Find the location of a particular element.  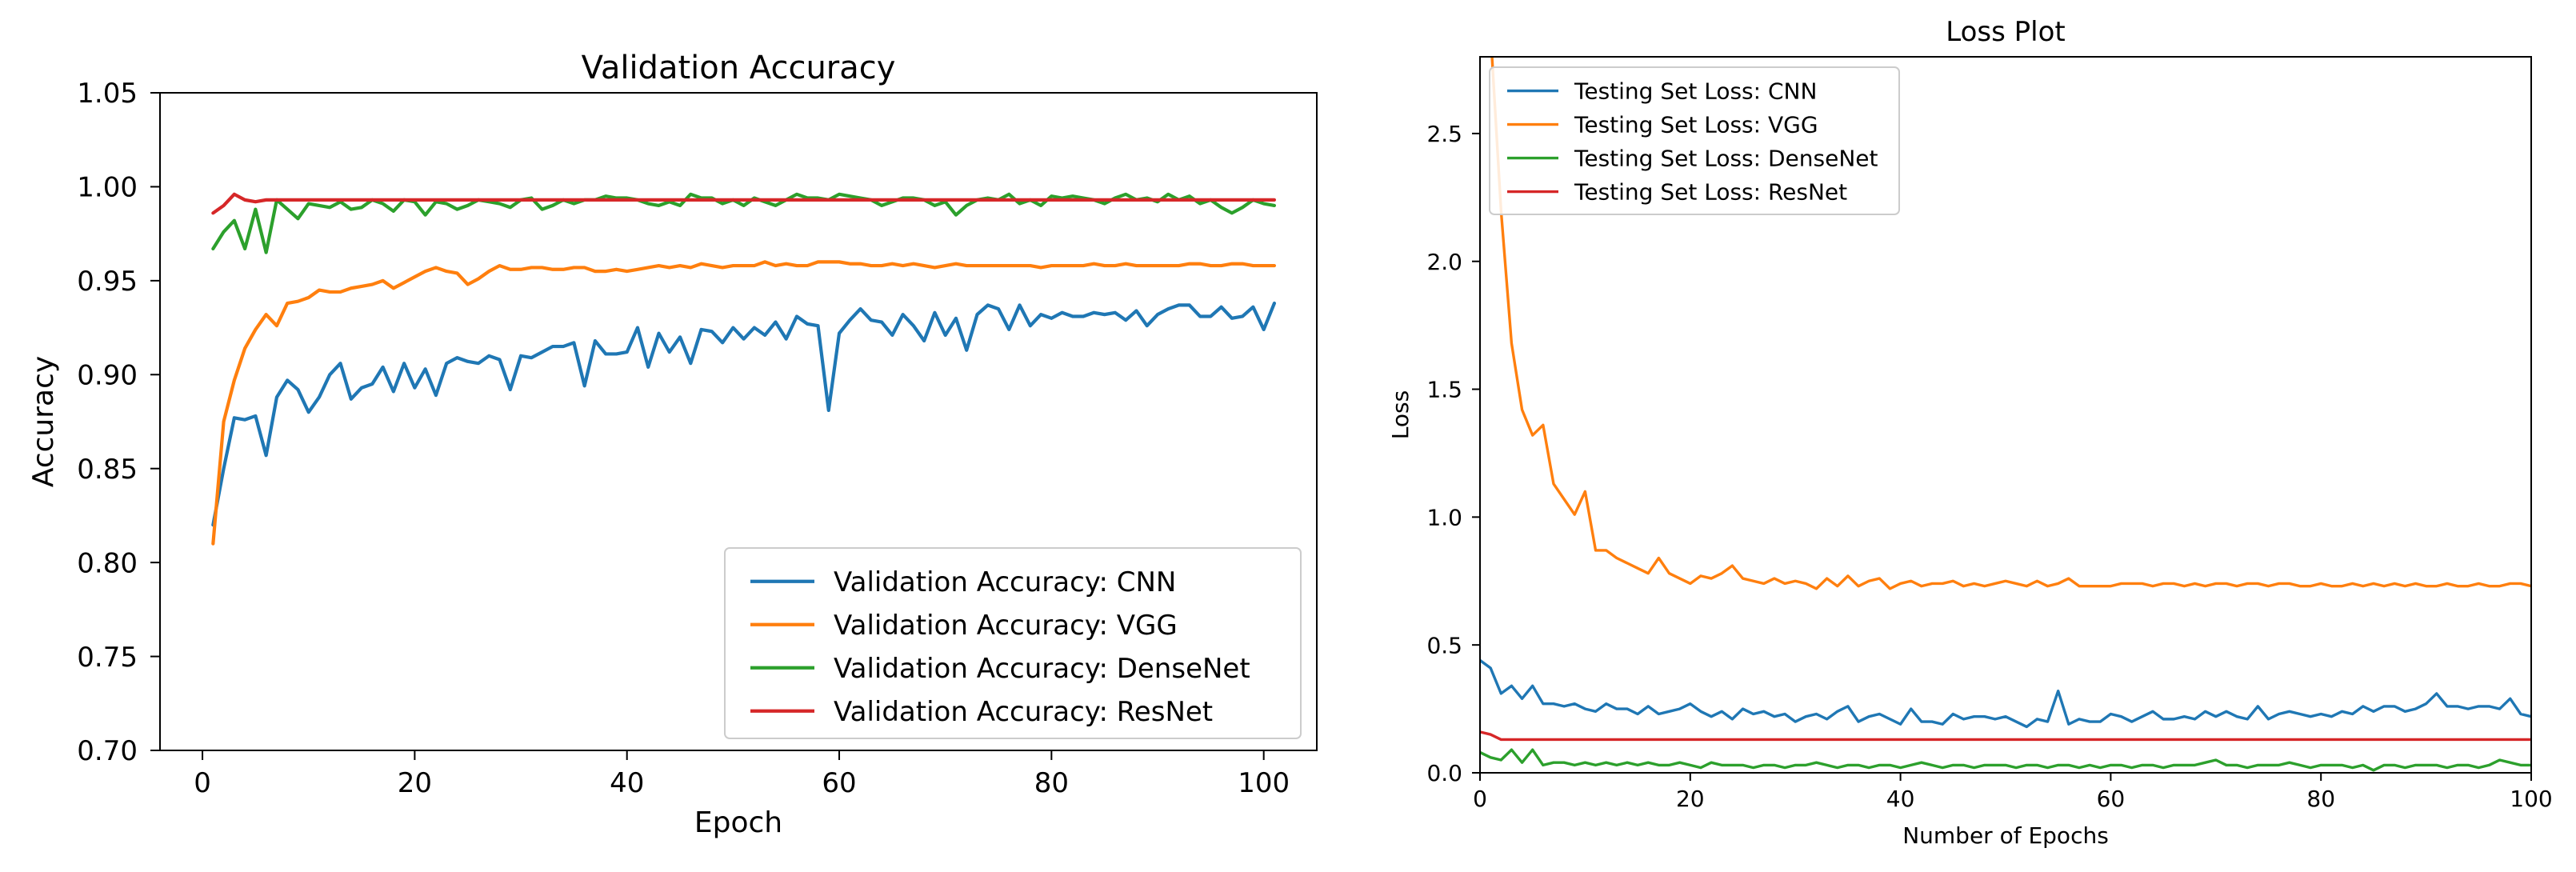

x-axis-label: Number of Epochs is located at coordinates (2005, 835).